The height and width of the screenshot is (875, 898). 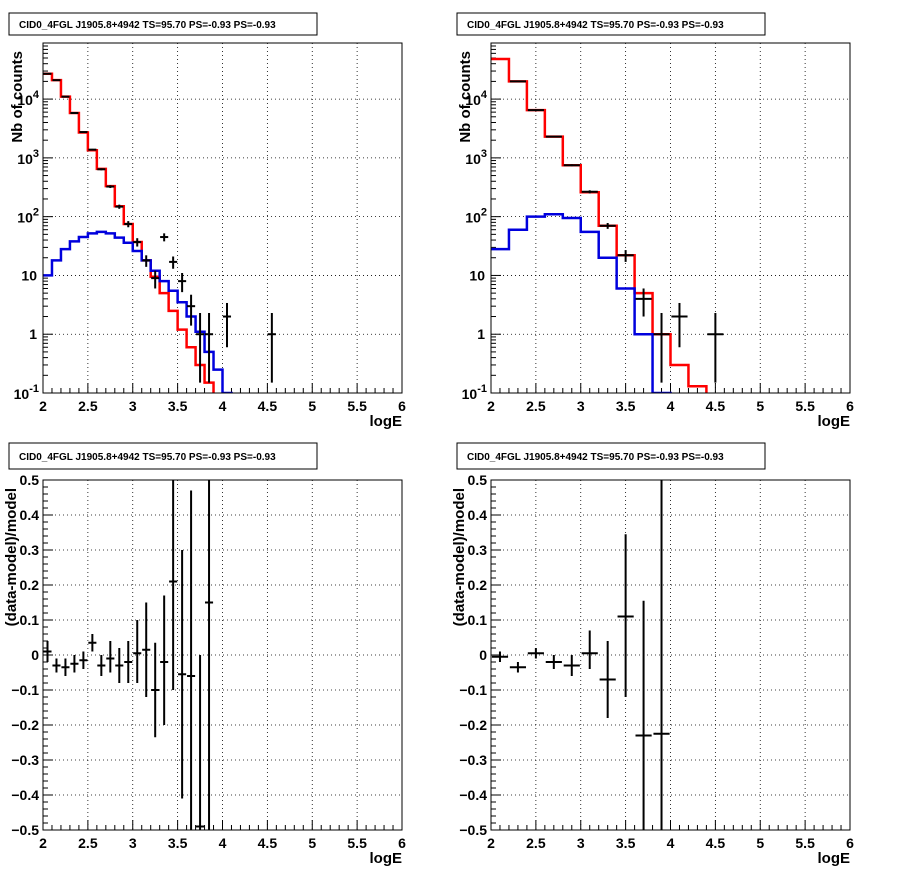 What do you see at coordinates (129, 232) in the screenshot?
I see `model-total-histogram` at bounding box center [129, 232].